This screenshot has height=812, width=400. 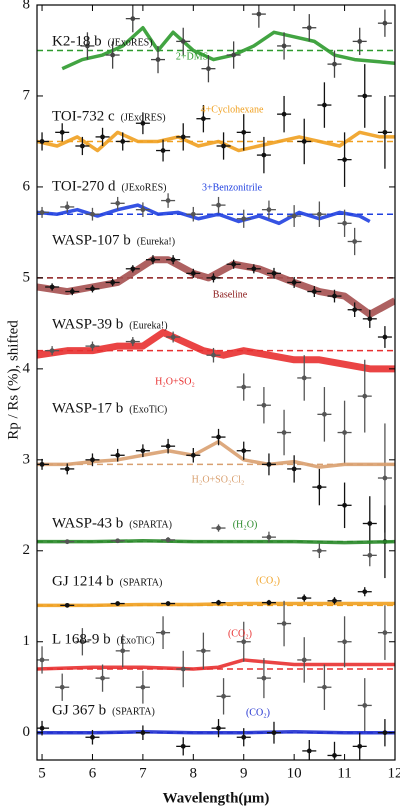 I want to click on model-label: 4+Cyclohexane, so click(x=232, y=109).